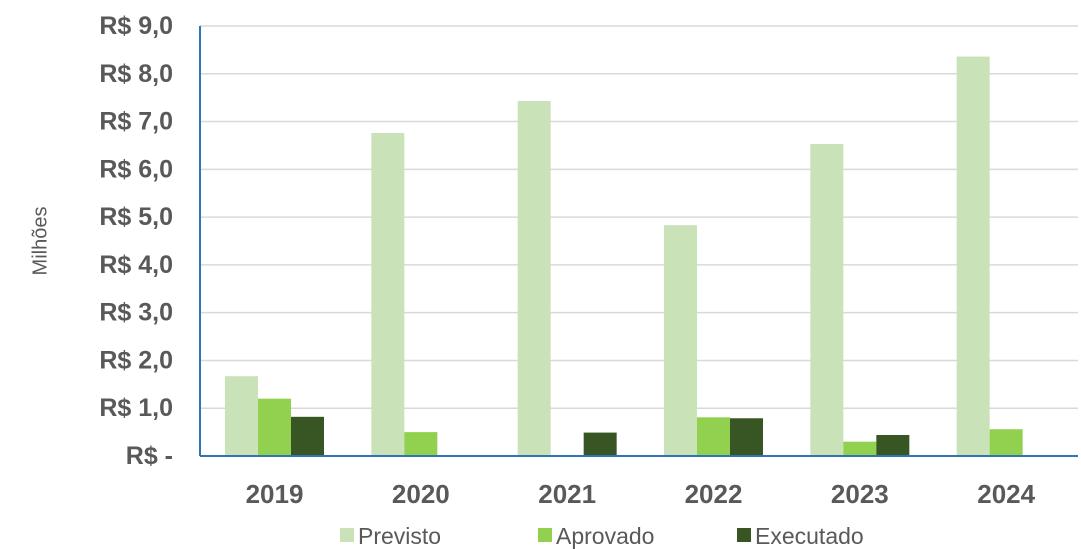  I want to click on x-tick-label: 2021, so click(567, 494).